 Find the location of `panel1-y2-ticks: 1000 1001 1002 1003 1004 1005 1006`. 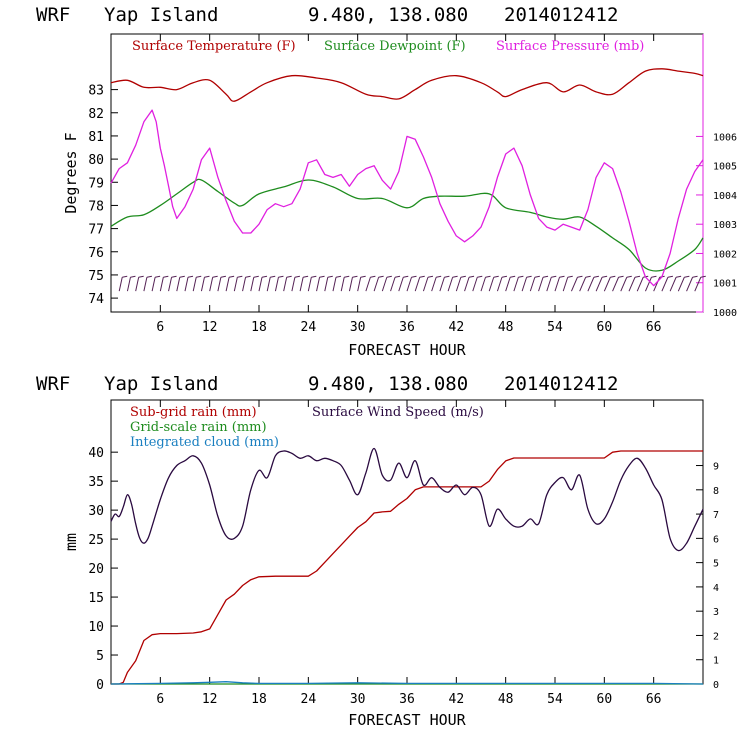

panel1-y2-ticks: 1000 1001 1002 1003 1004 1005 1006 is located at coordinates (716, 225).